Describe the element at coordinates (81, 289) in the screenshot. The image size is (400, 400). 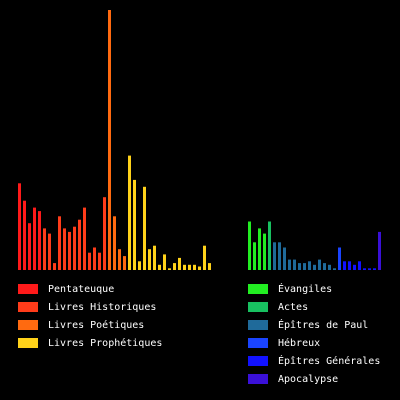
I see `legend-label: Pentateuque` at that location.